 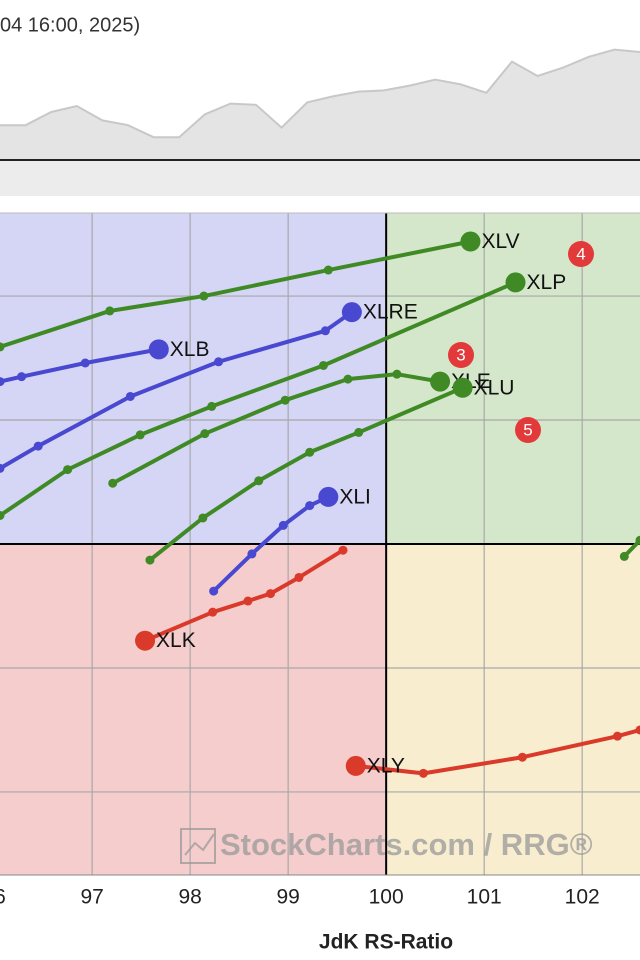 I want to click on area-fill, so click(x=320, y=104).